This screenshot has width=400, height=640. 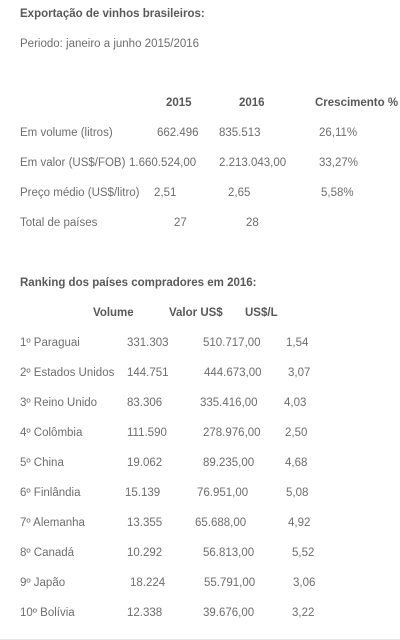 I want to click on ranking-country: 7º Alemanha, so click(x=52, y=523).